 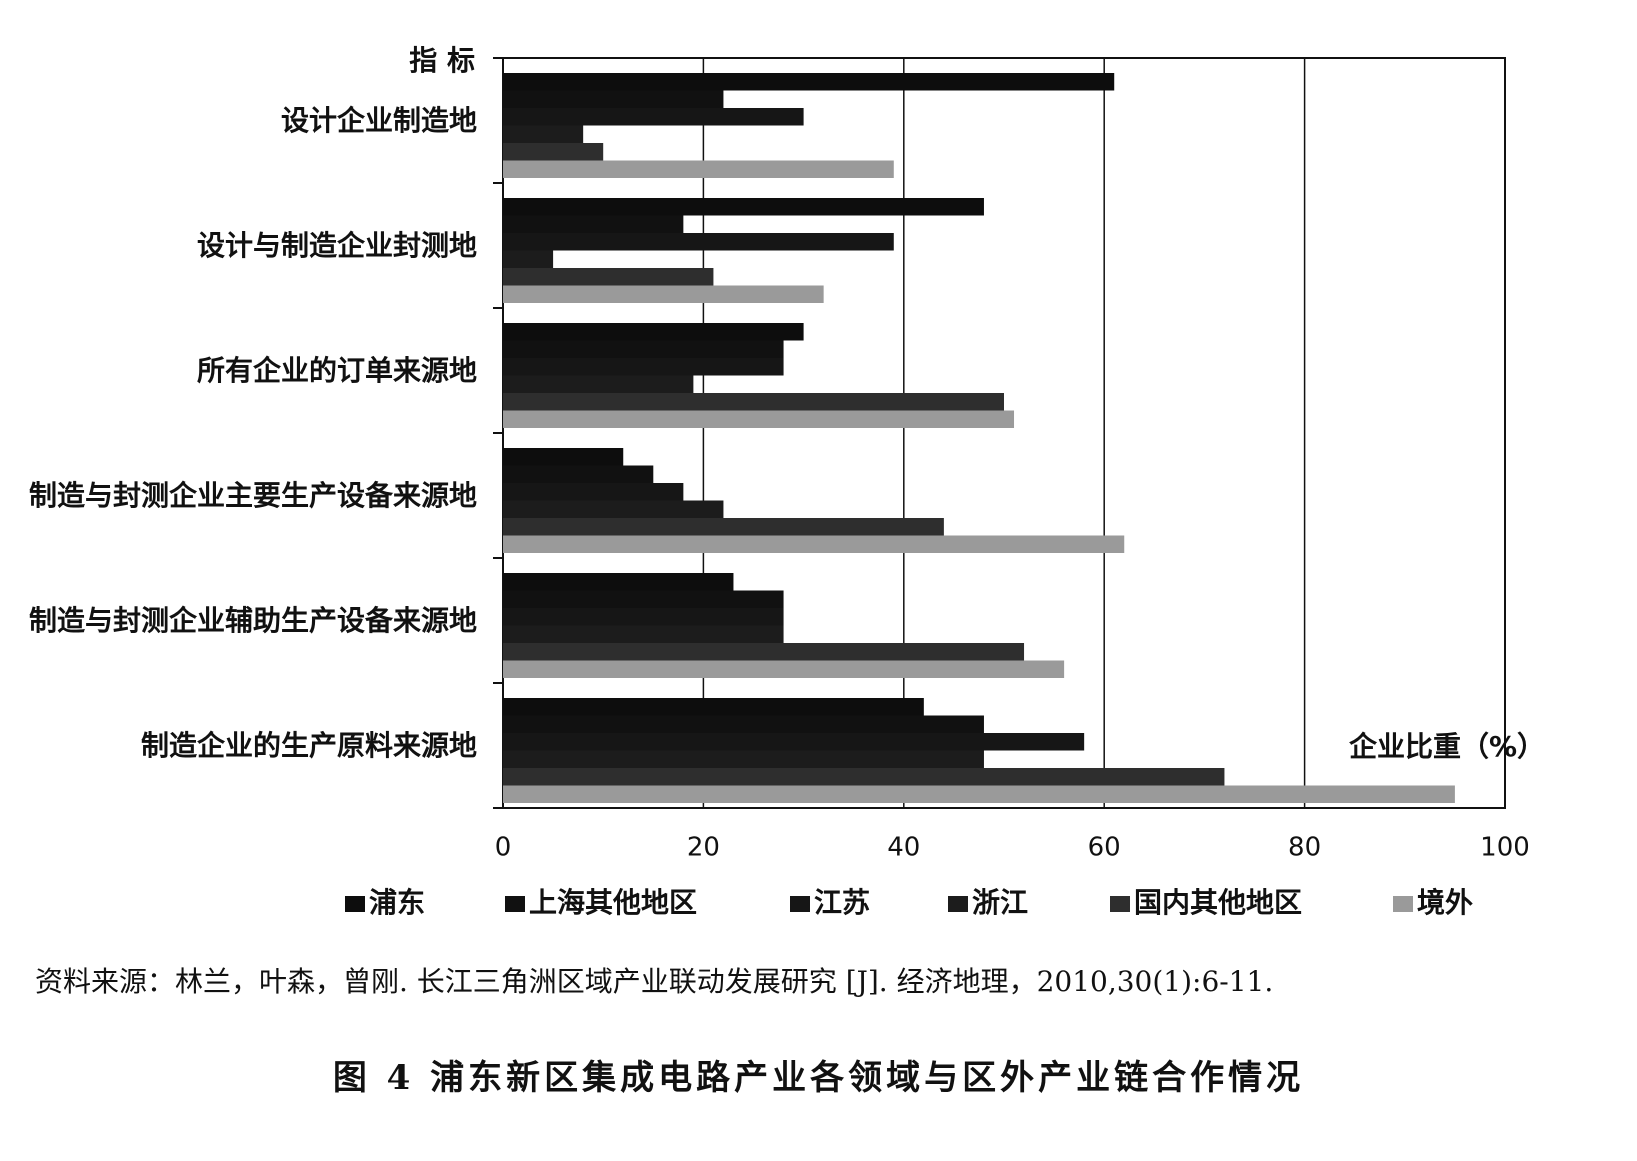 What do you see at coordinates (903, 848) in the screenshot?
I see `x-tick-label: 40` at bounding box center [903, 848].